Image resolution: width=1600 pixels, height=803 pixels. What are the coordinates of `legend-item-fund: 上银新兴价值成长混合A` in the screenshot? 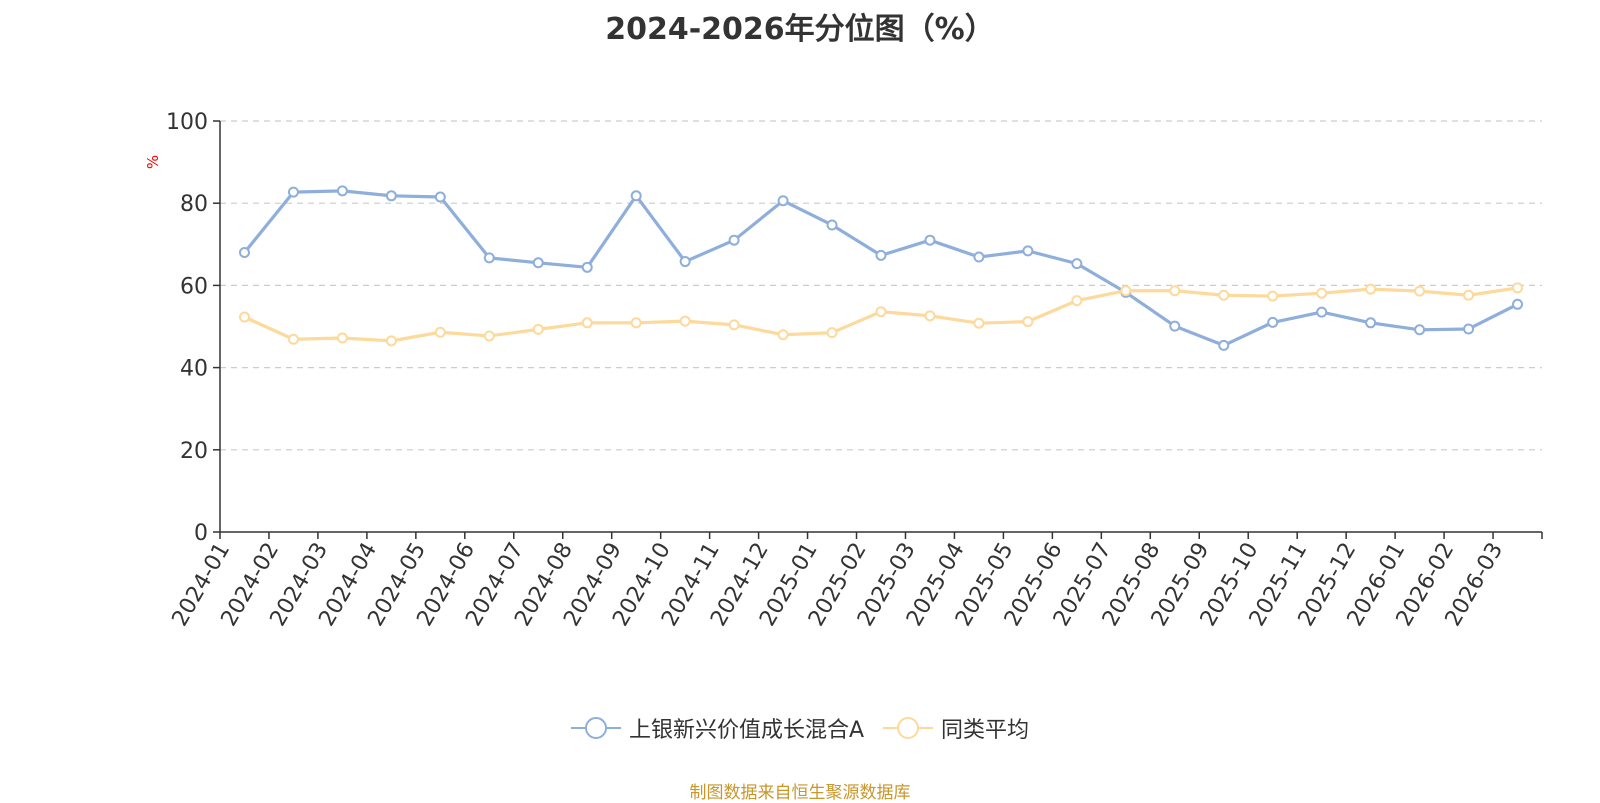 It's located at (717, 728).